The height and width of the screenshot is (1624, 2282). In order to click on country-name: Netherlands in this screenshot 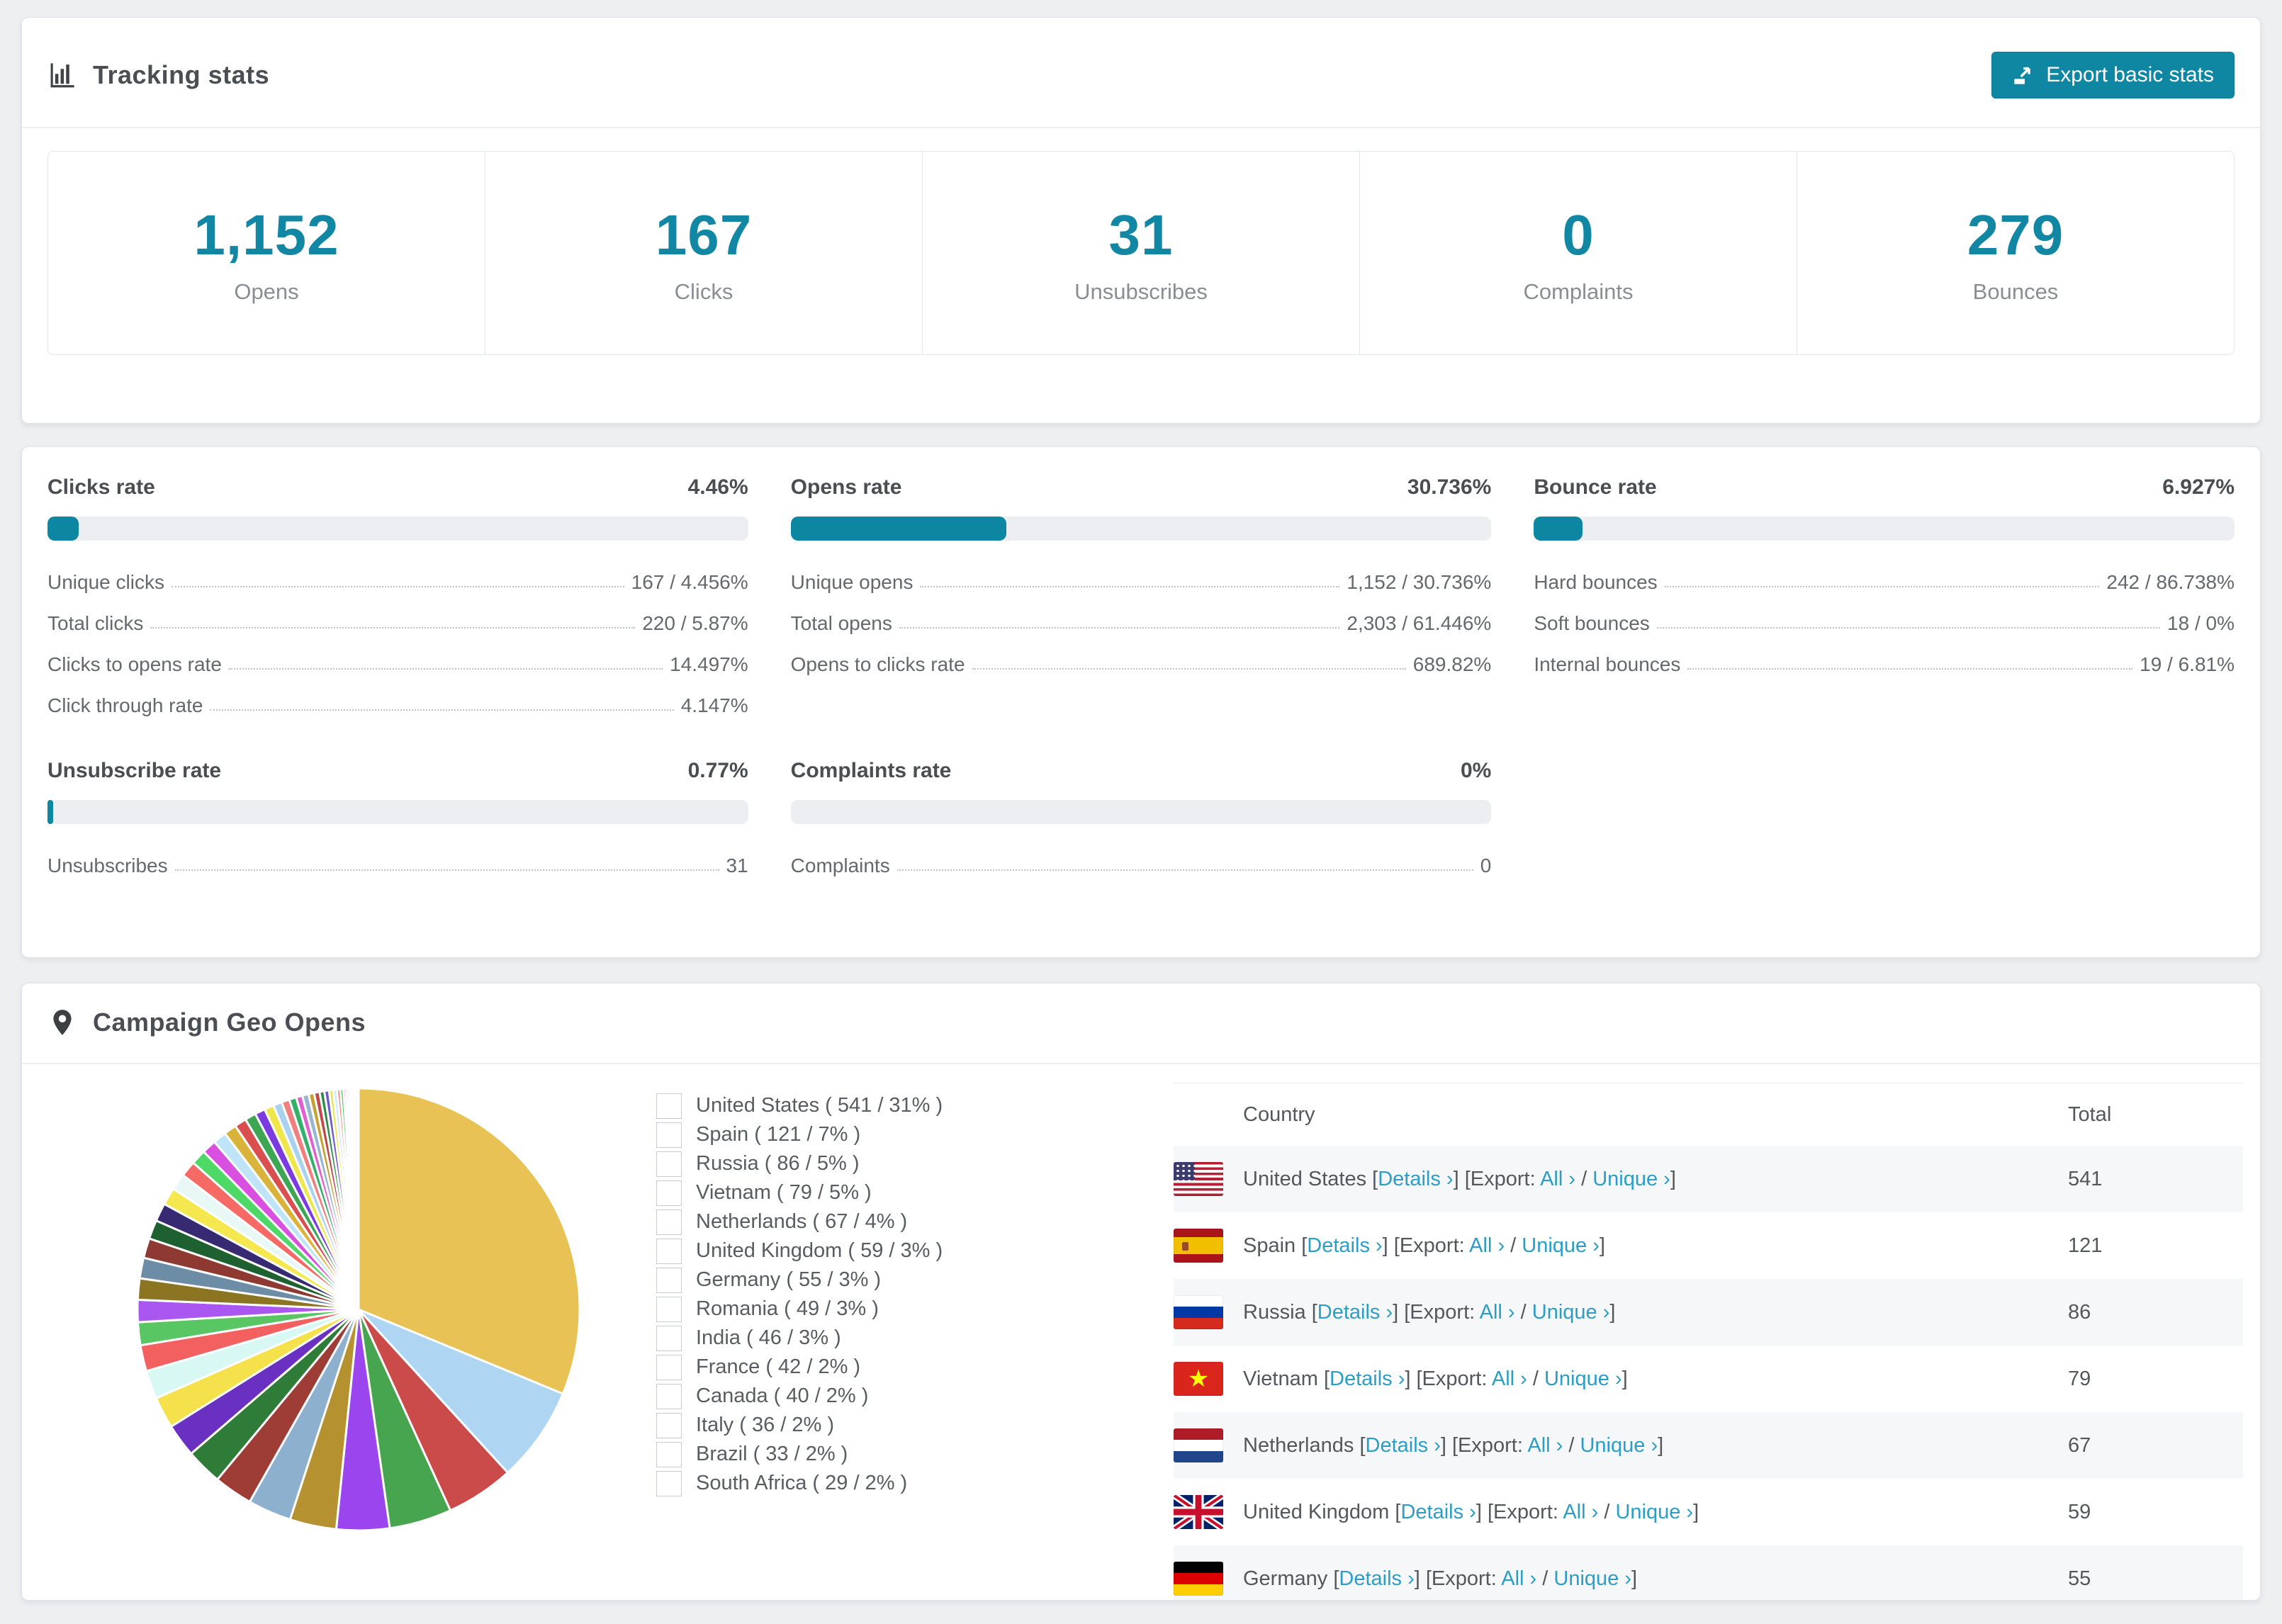, I will do `click(1298, 1445)`.